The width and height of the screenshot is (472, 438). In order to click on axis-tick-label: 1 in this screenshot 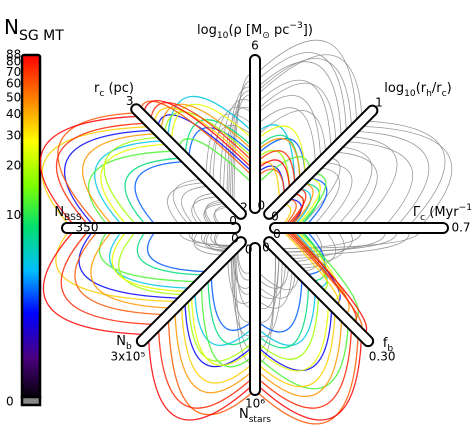, I will do `click(379, 103)`.